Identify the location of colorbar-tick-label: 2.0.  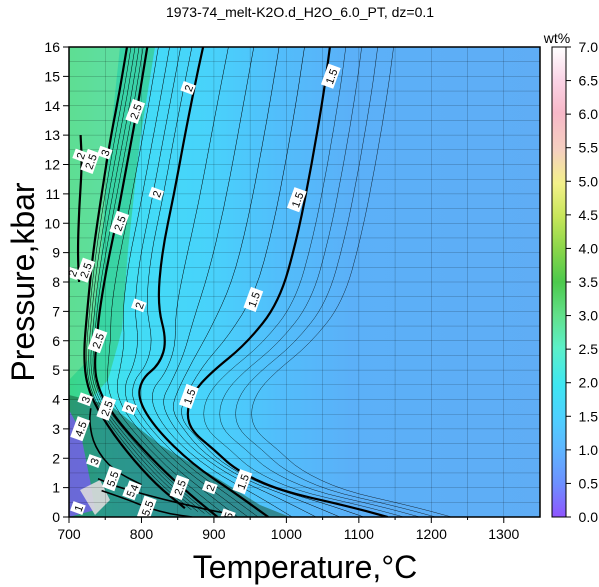
(589, 383).